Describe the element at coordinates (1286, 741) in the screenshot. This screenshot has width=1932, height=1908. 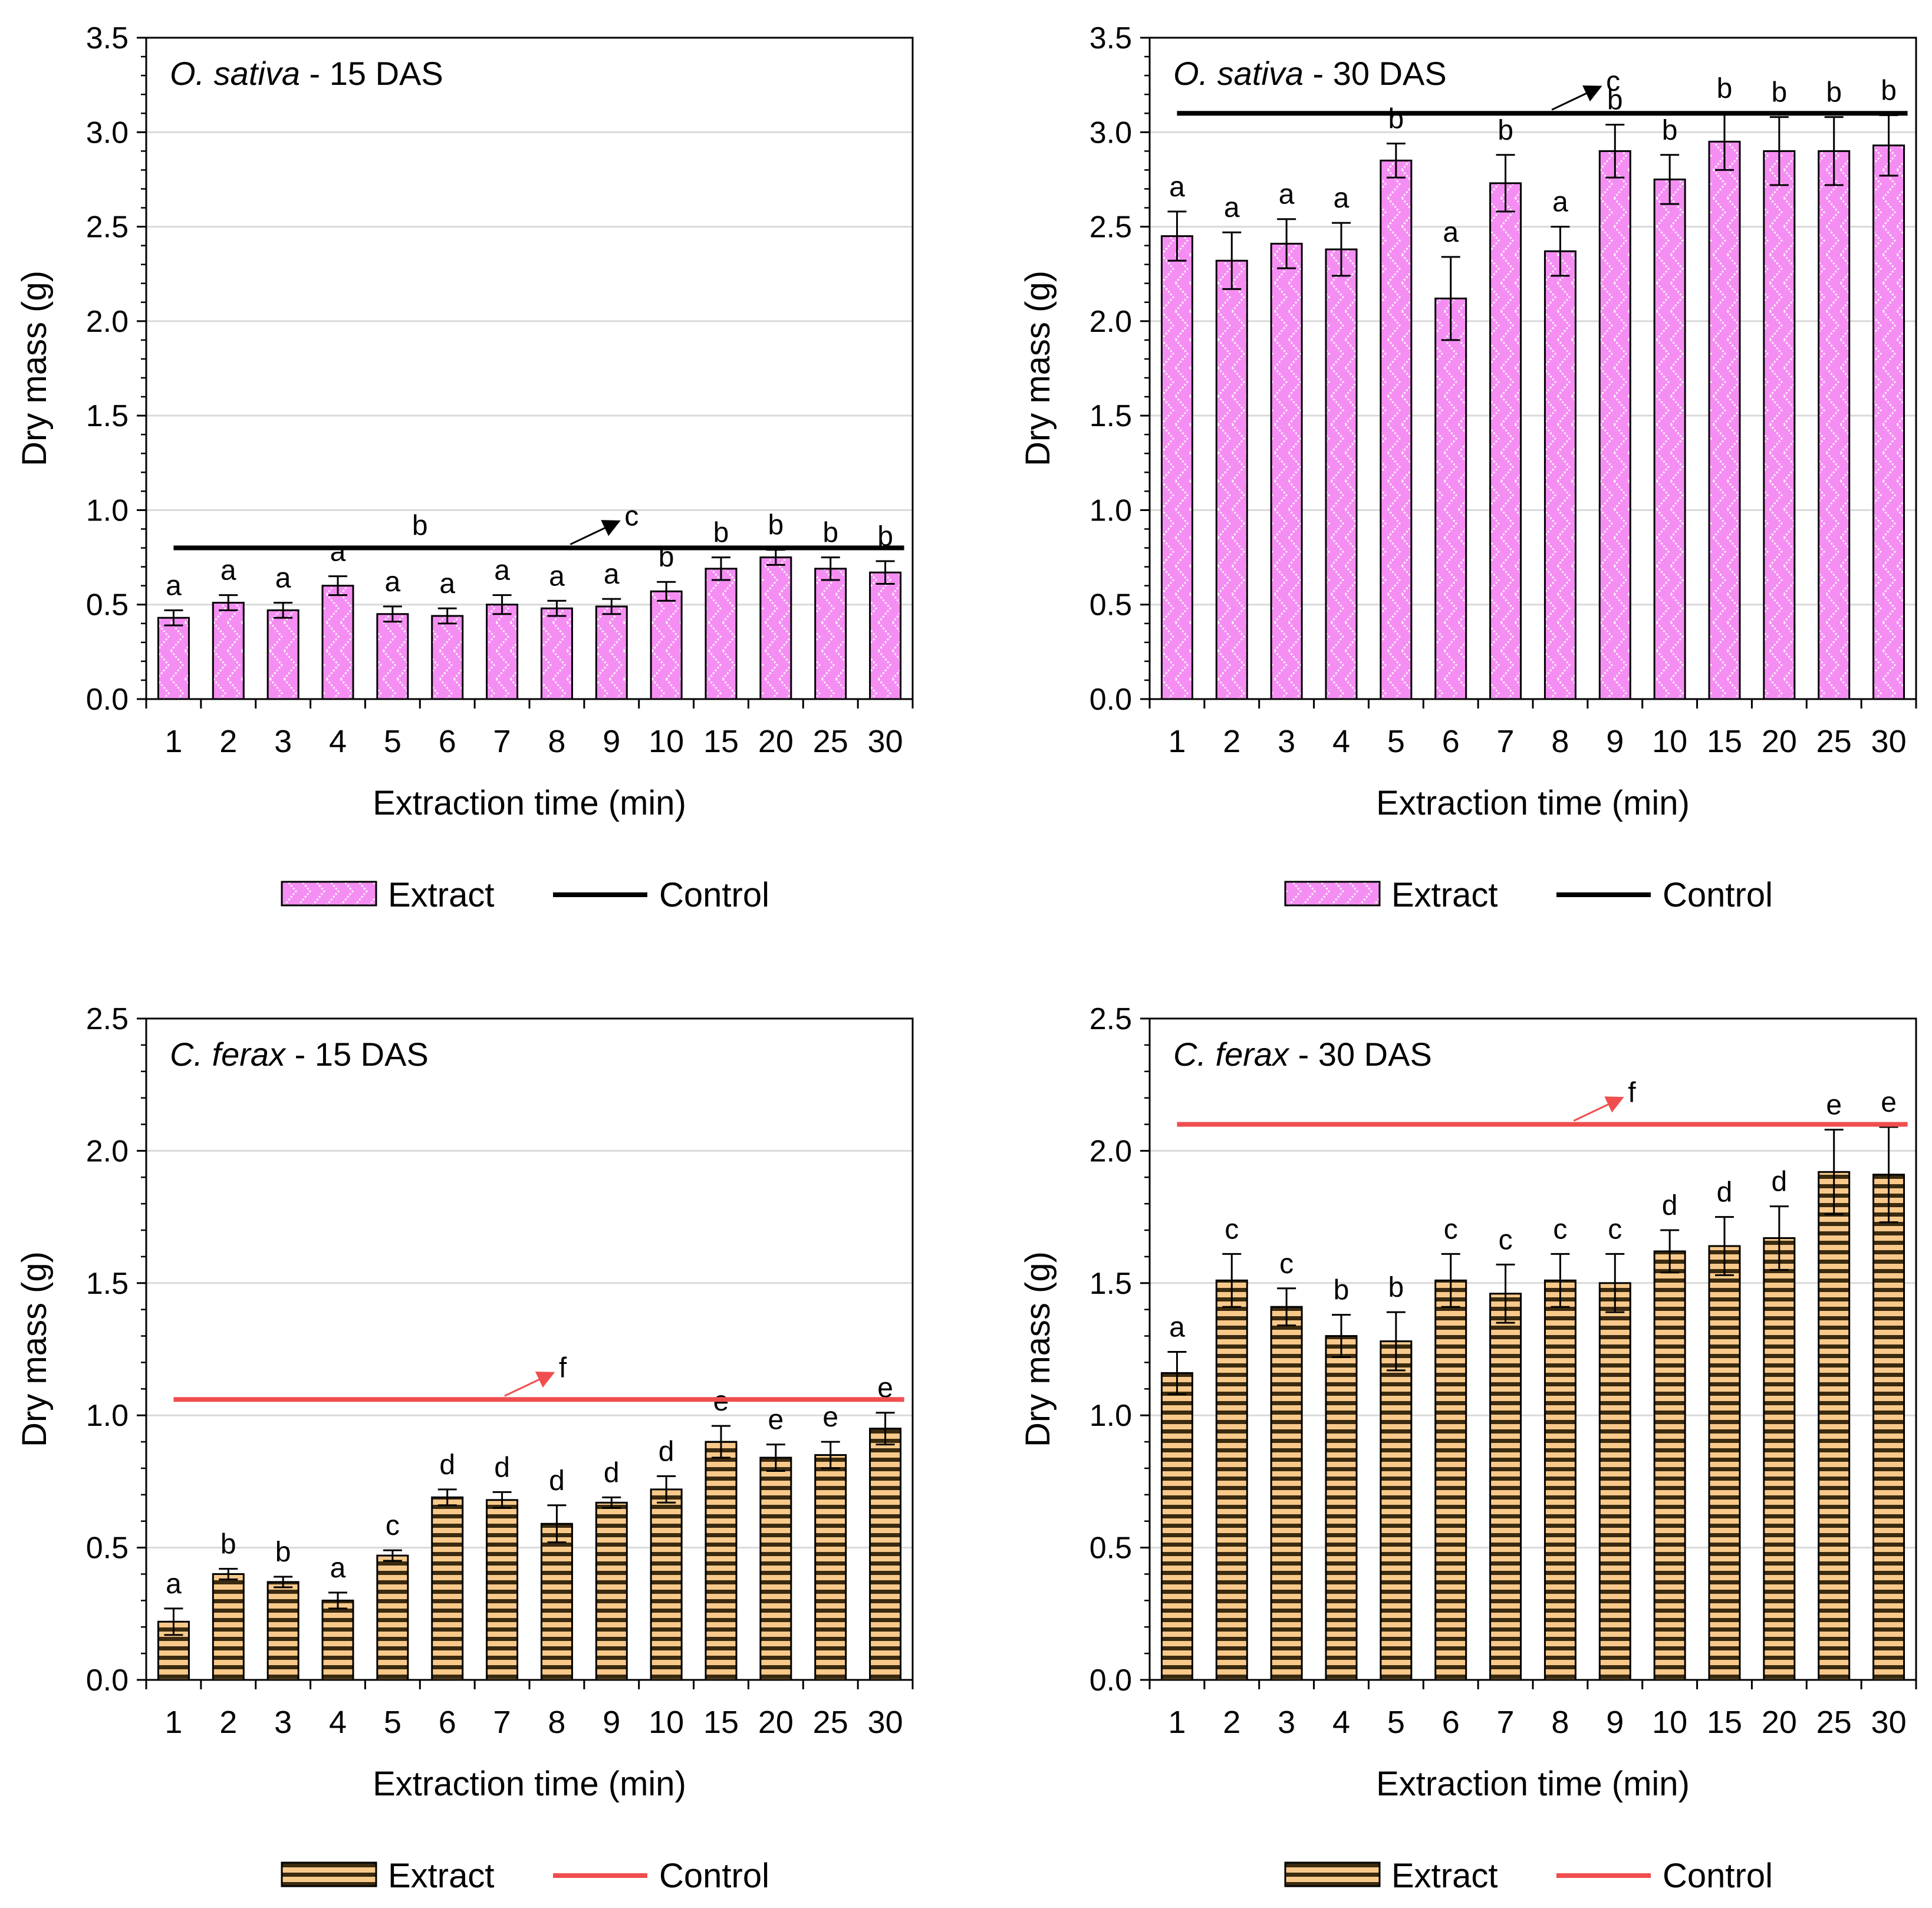
I see `x-tick-label: 3` at that location.